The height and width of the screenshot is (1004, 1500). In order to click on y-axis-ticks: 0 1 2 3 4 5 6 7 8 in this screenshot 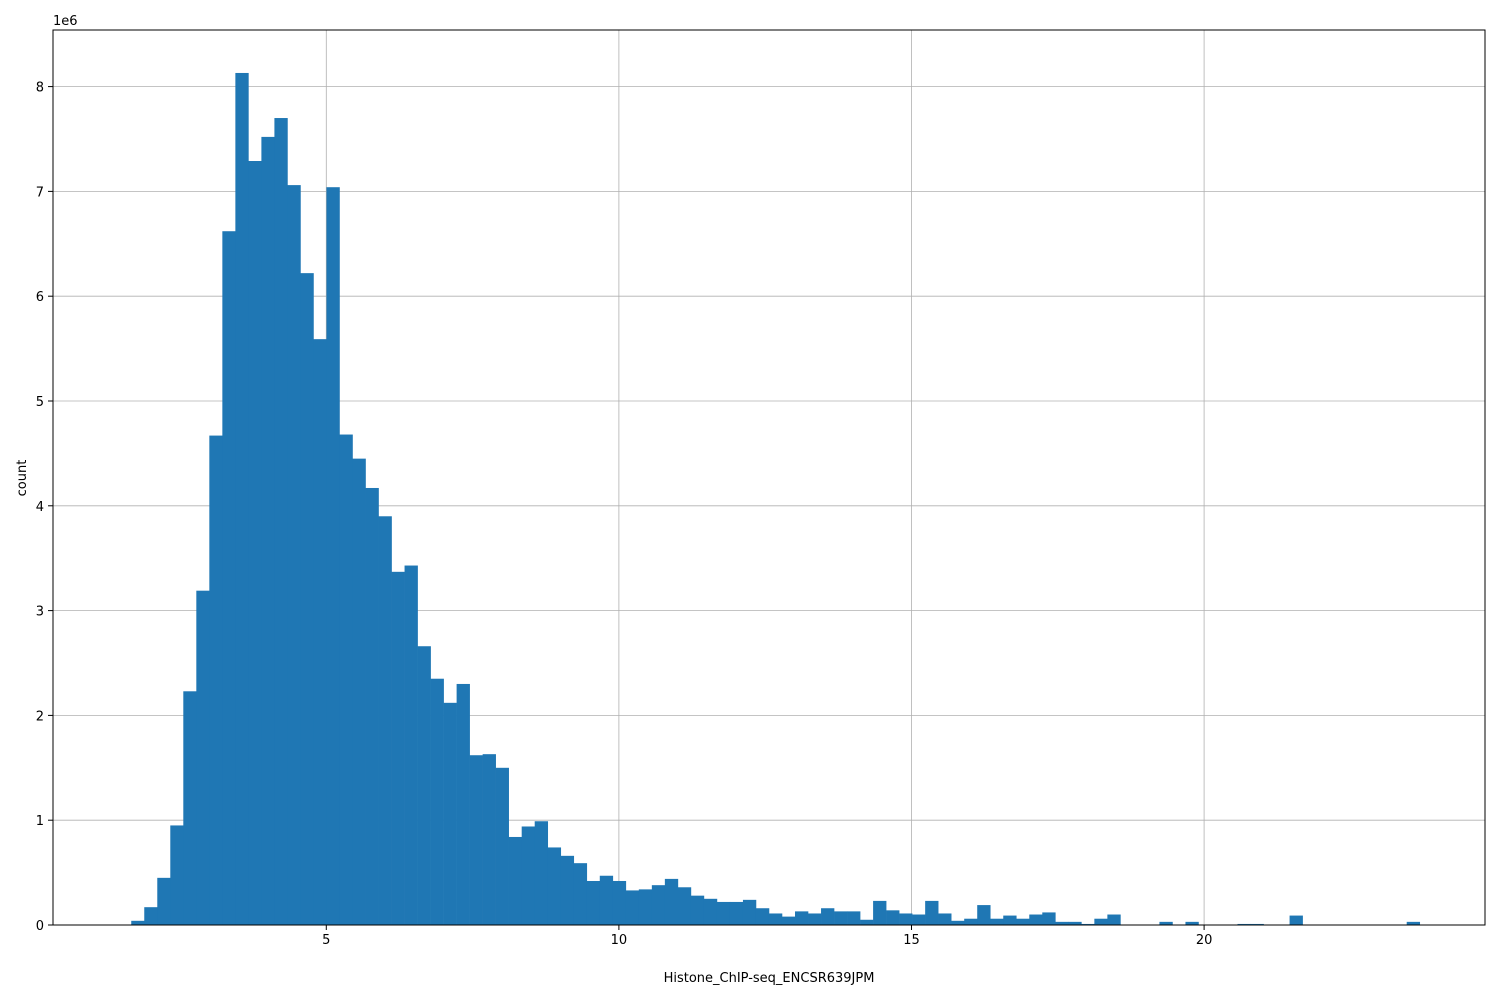, I will do `click(44, 507)`.